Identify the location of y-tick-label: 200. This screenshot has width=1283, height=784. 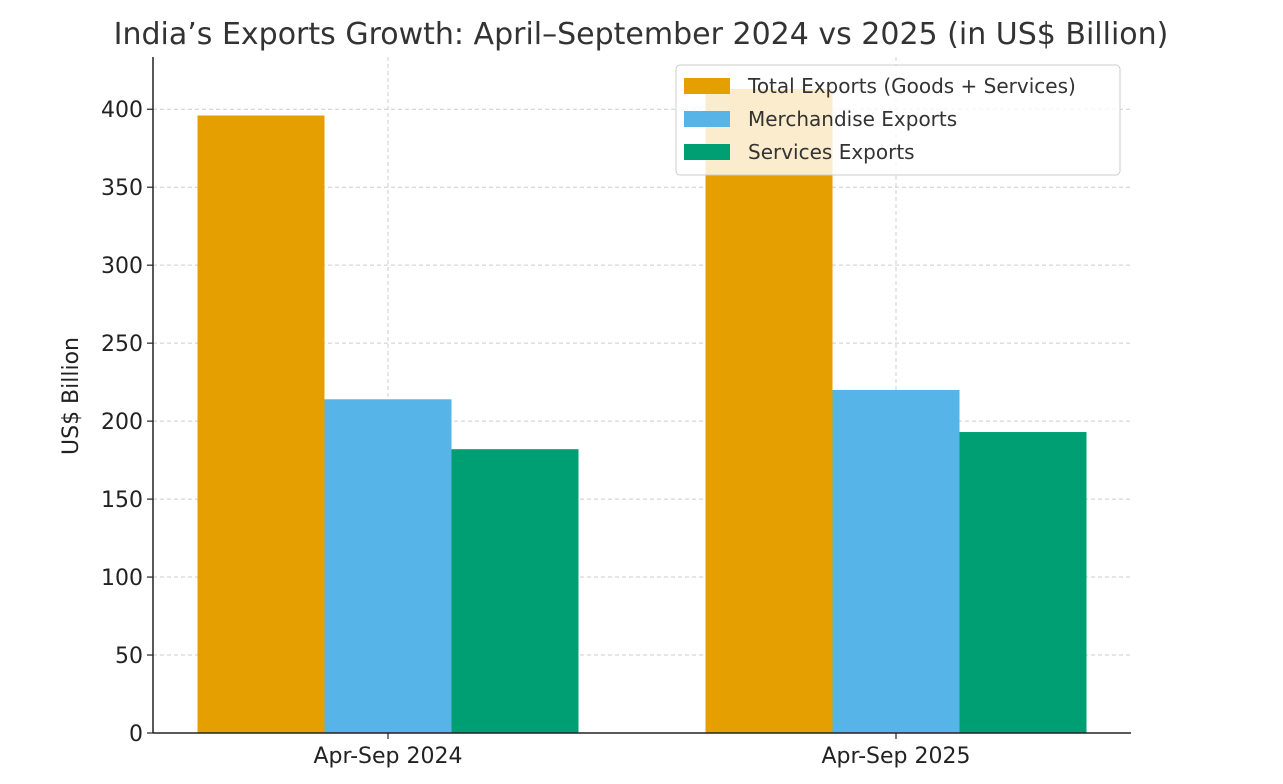
(122, 422).